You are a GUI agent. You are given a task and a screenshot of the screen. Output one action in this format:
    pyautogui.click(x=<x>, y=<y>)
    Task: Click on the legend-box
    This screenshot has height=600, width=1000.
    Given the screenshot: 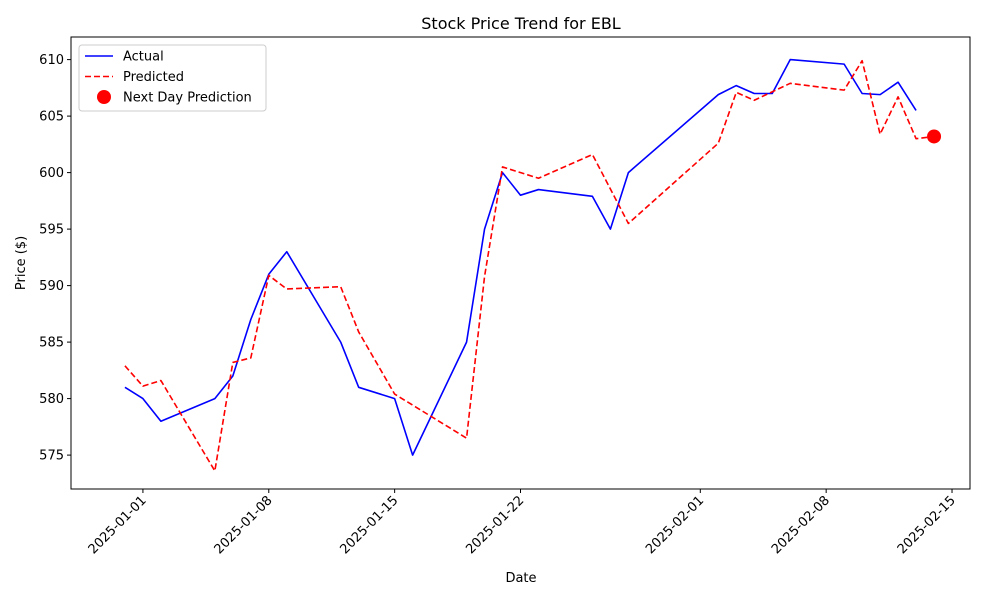 What is the action you would take?
    pyautogui.click(x=172, y=78)
    